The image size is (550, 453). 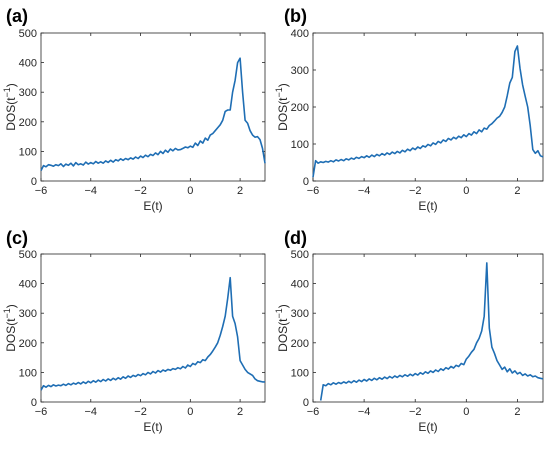 I want to click on panel-label: (c), so click(x=17, y=238).